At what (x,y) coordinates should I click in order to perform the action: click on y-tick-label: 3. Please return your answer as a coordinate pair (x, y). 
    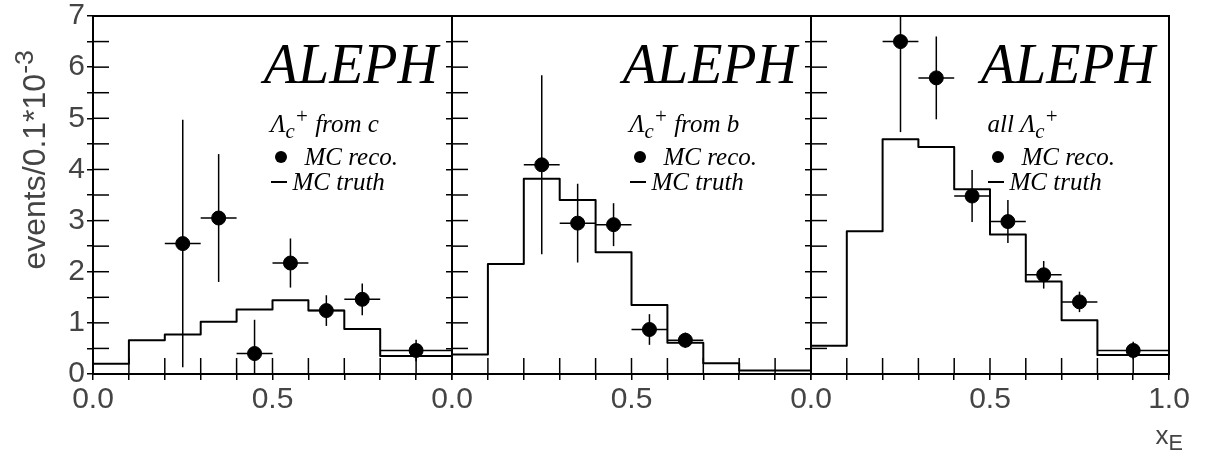
    Looking at the image, I should click on (76, 218).